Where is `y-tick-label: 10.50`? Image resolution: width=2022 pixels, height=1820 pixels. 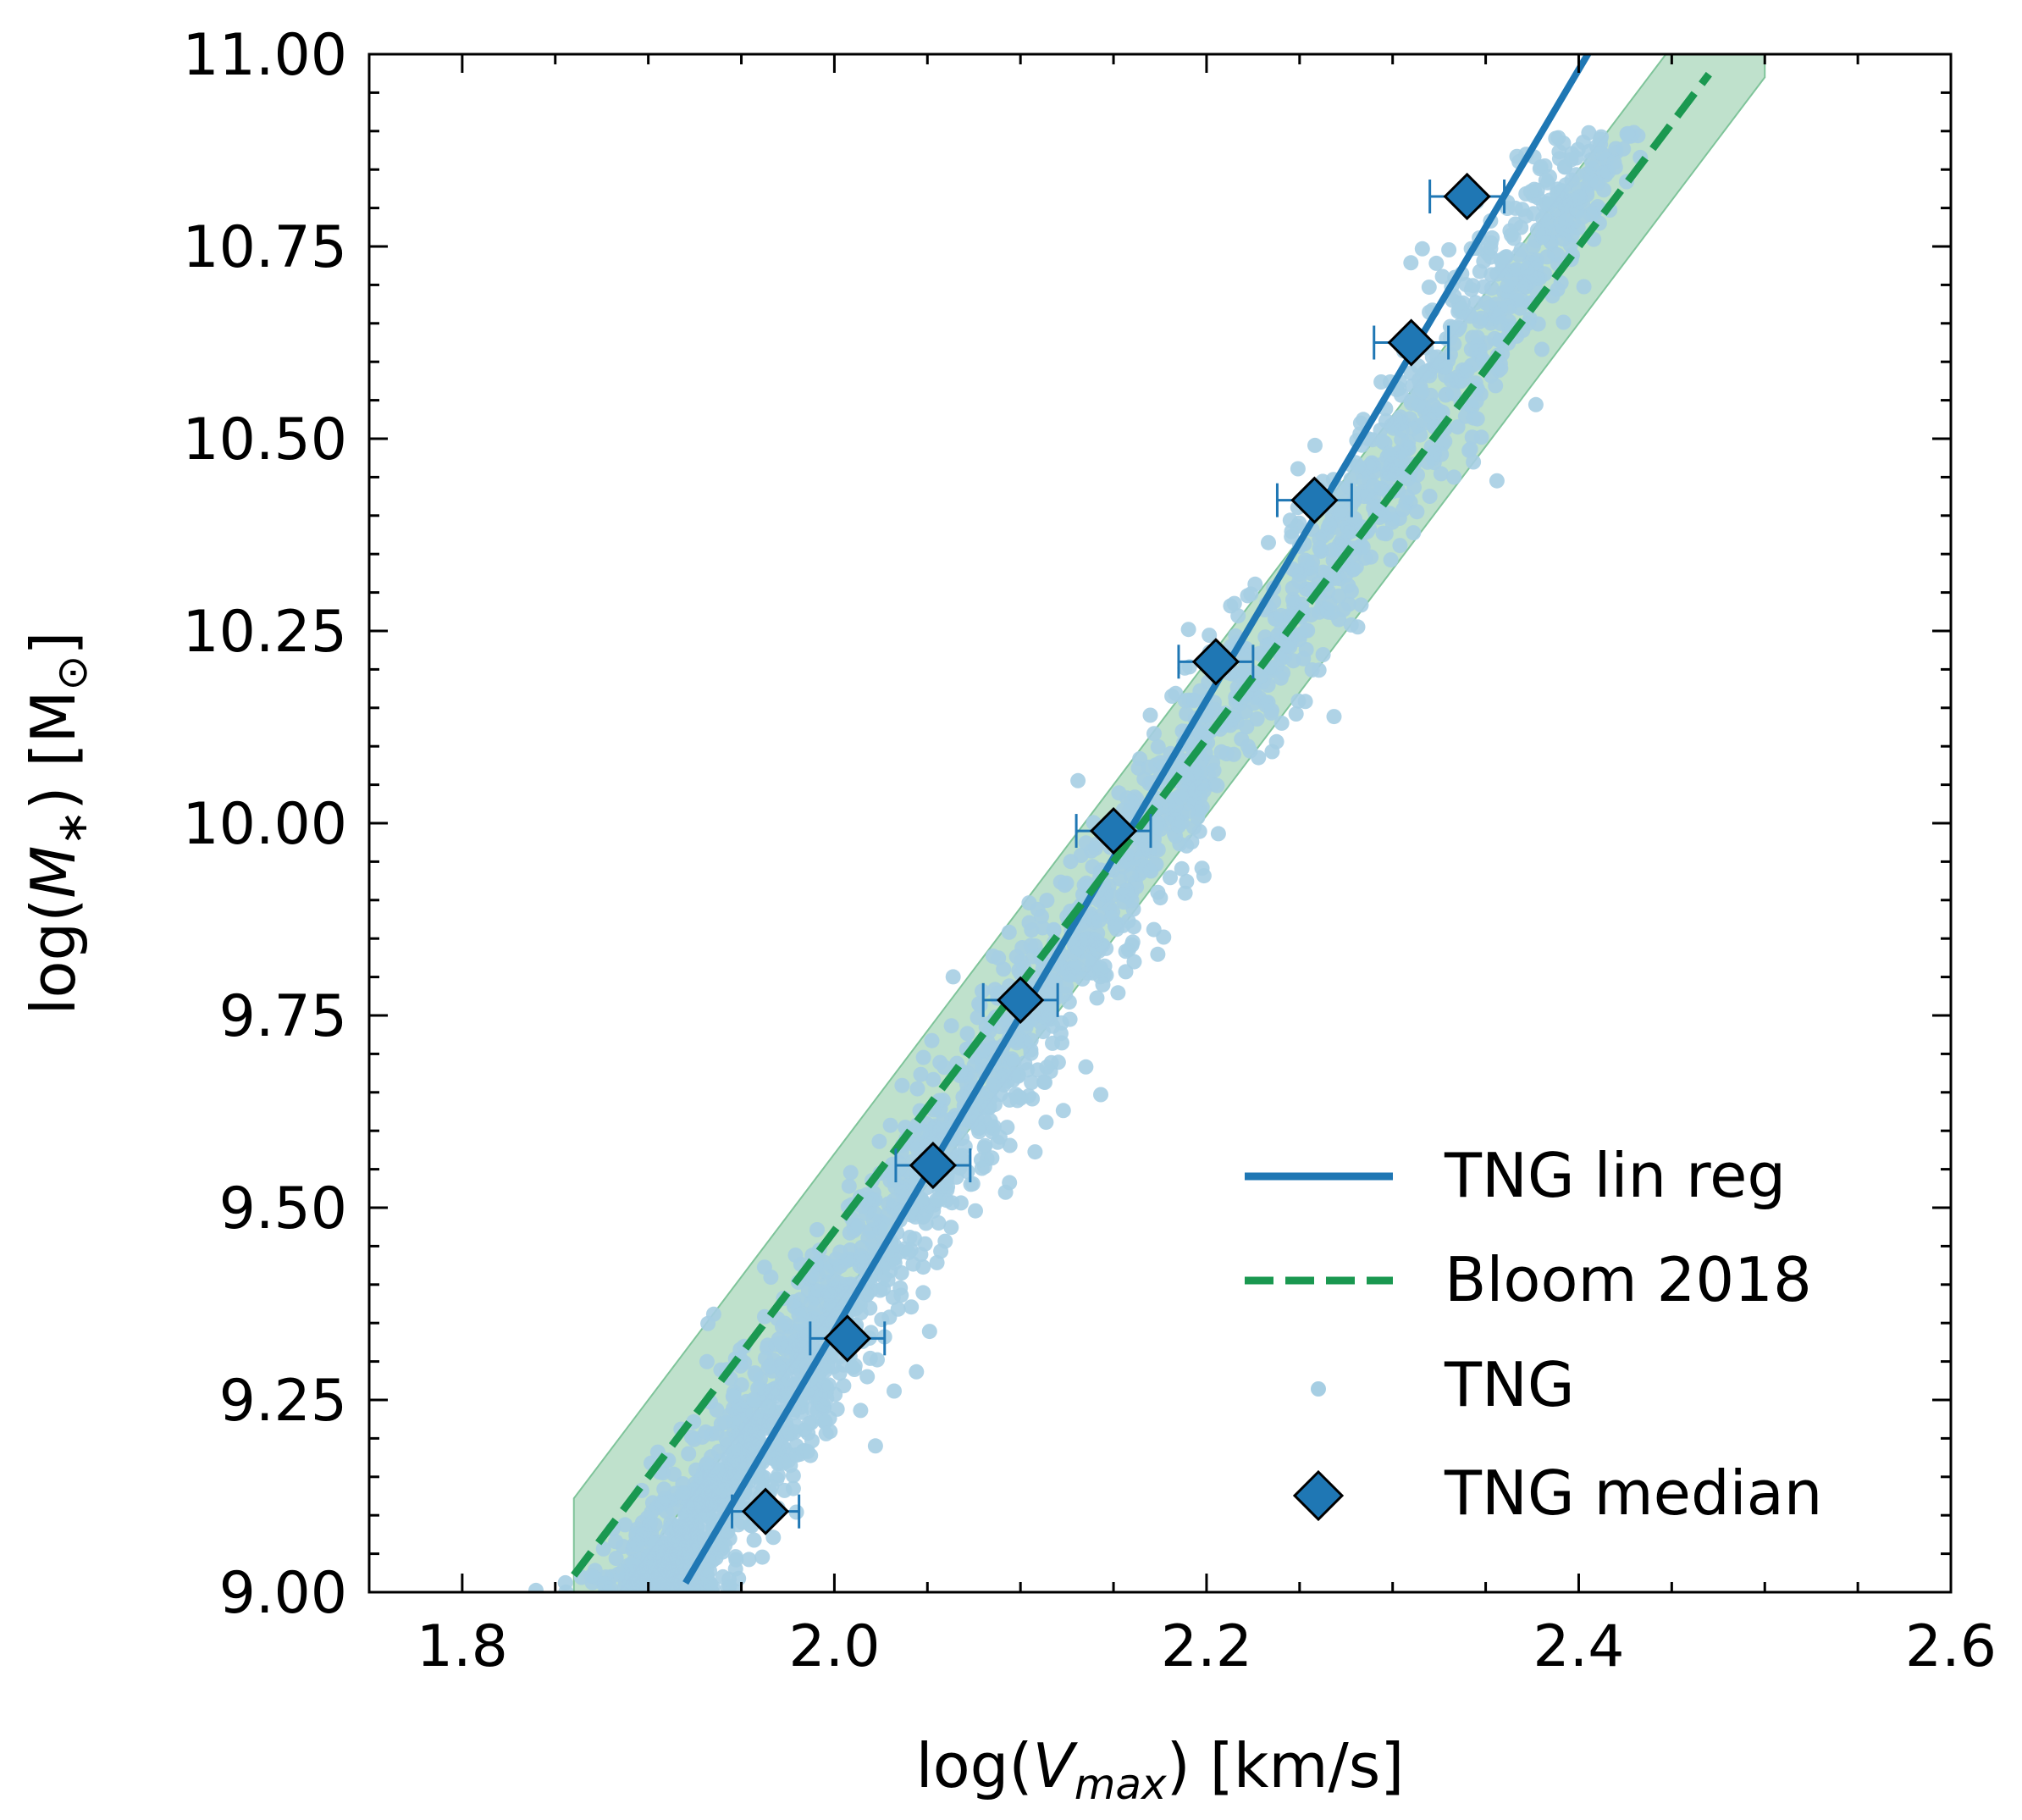
y-tick-label: 10.50 is located at coordinates (264, 440).